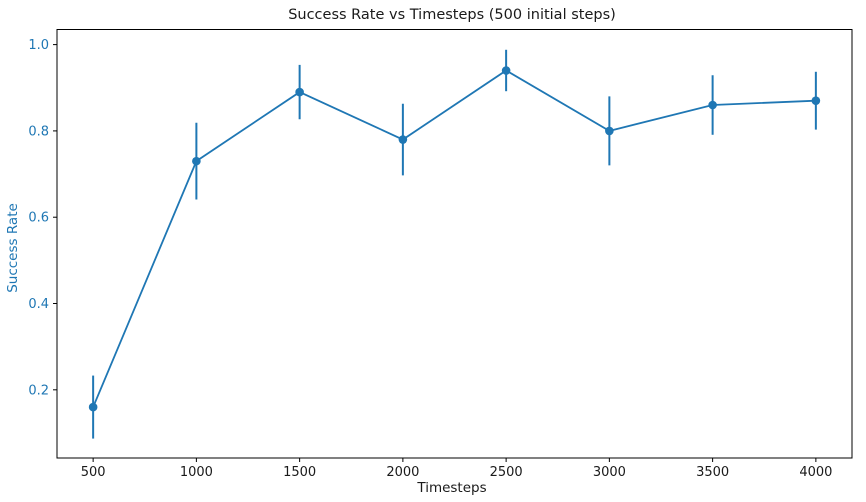 This screenshot has height=502, width=866. I want to click on y-axis-label: Success Rate, so click(13, 248).